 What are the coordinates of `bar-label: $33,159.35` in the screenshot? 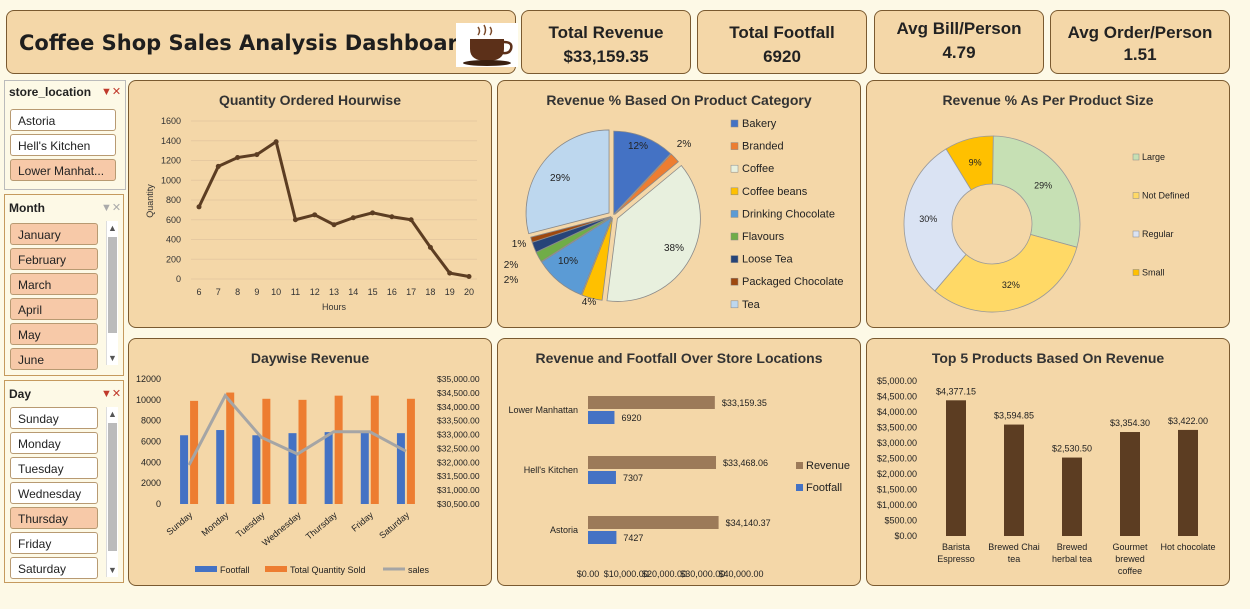 It's located at (744, 403).